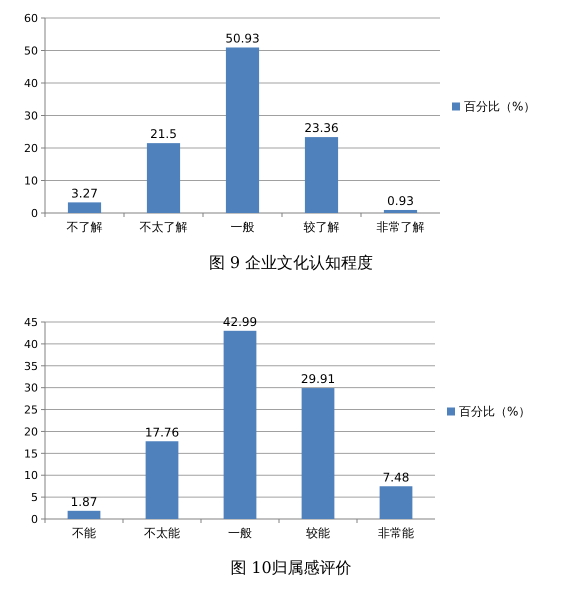 Image resolution: width=583 pixels, height=590 pixels. Describe the element at coordinates (163, 134) in the screenshot. I see `data-label: 21.5` at that location.